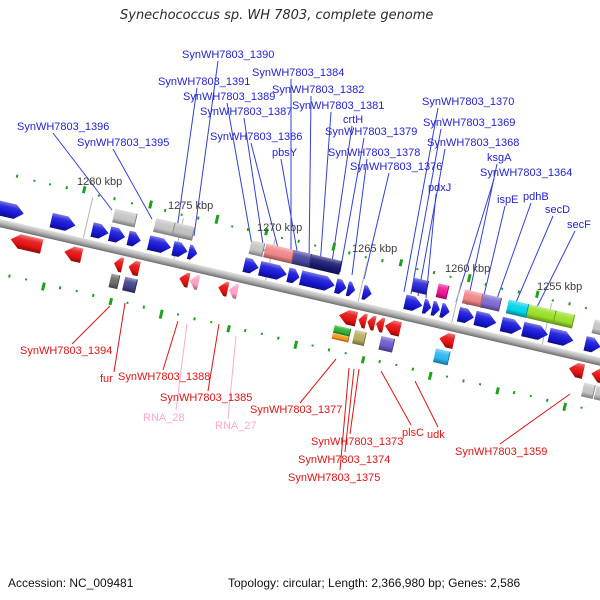  What do you see at coordinates (106, 379) in the screenshot?
I see `gene-label: fur` at bounding box center [106, 379].